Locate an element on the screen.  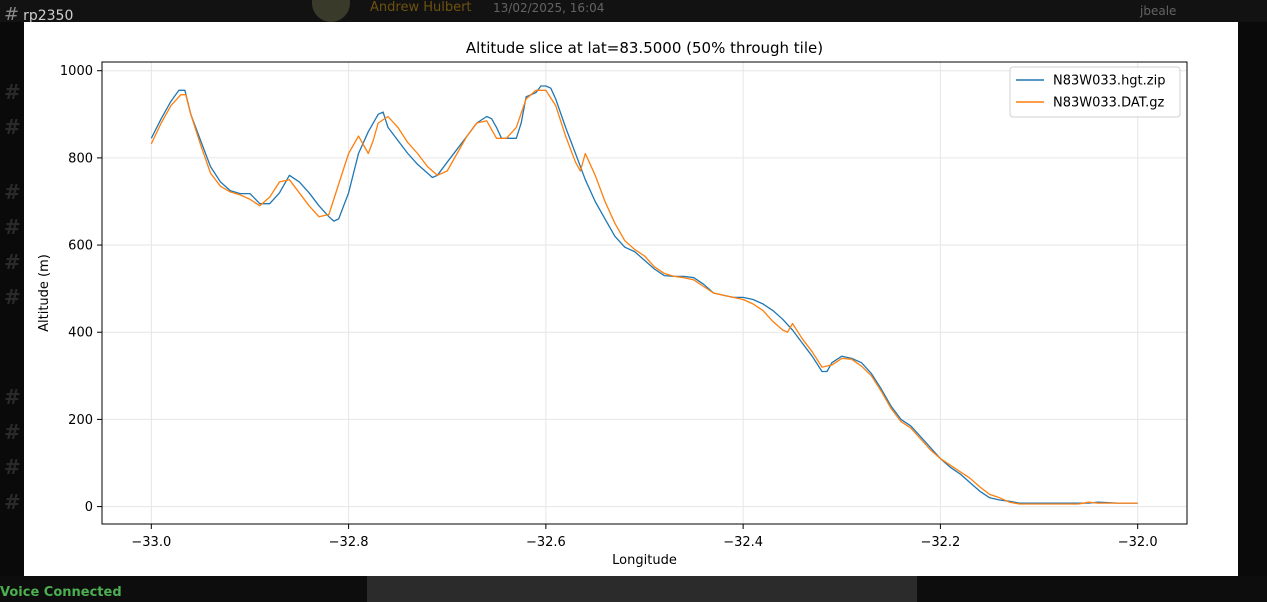
voice-status: Voice Connected is located at coordinates (61, 592).